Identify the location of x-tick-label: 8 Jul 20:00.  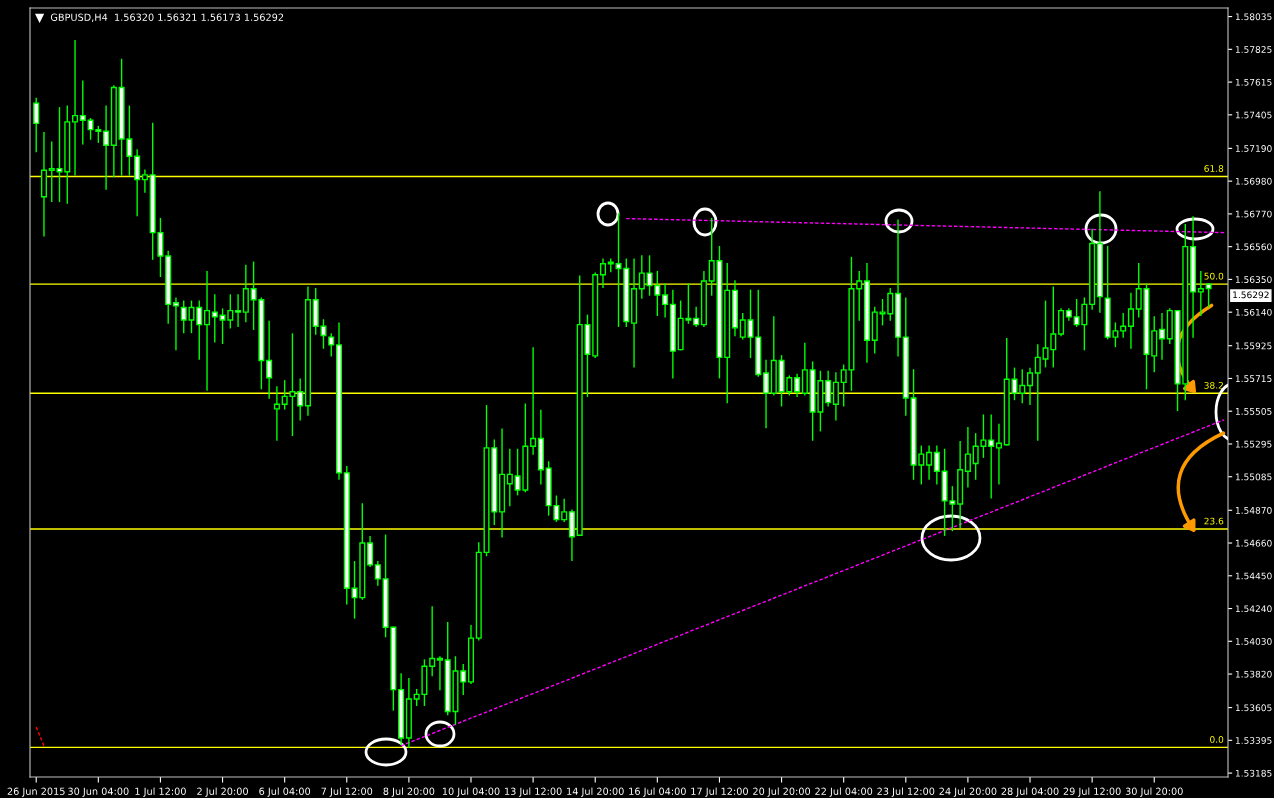
(409, 792).